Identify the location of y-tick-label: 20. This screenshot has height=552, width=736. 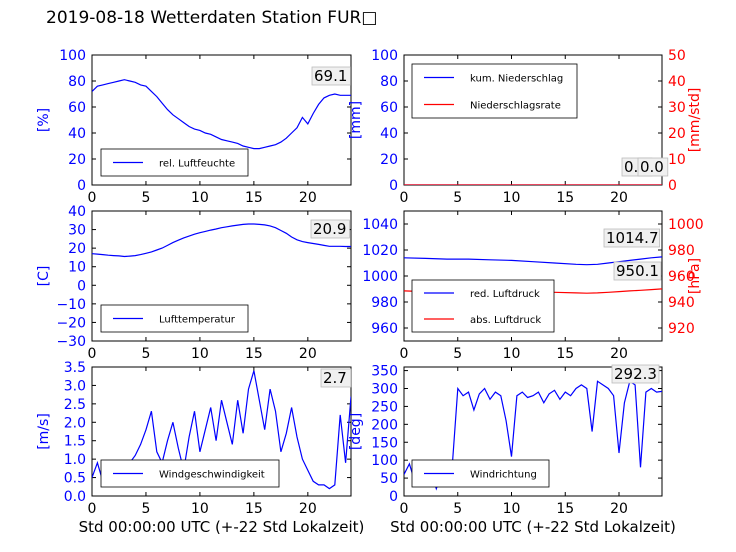
(77, 160).